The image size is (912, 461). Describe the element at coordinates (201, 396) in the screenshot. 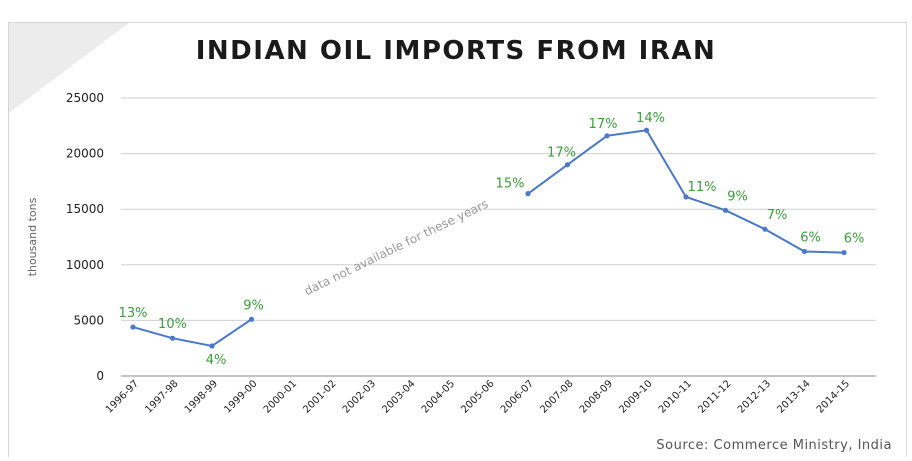

I see `x-tick-label: 1998-99` at that location.